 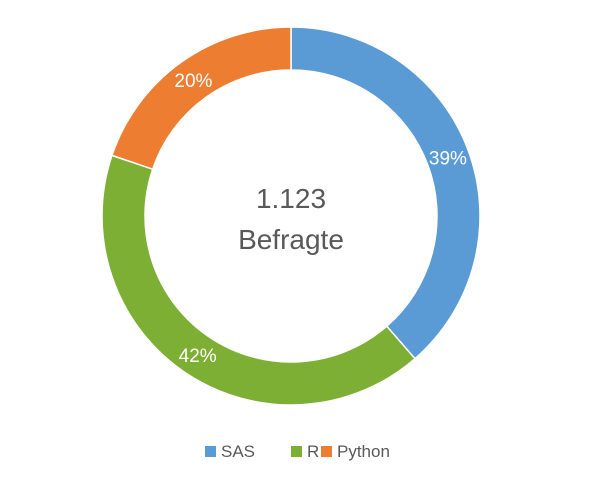 I want to click on slice-label-sas: 39%, so click(x=448, y=158).